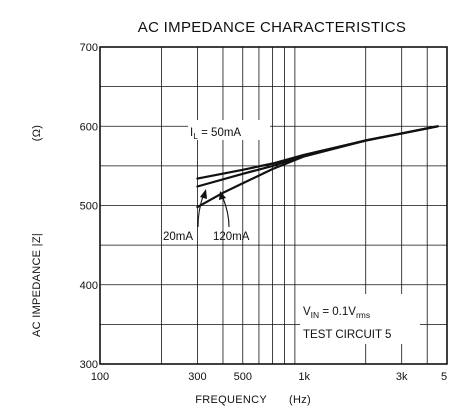  Describe the element at coordinates (197, 377) in the screenshot. I see `x-tick-label-300: 300` at that location.